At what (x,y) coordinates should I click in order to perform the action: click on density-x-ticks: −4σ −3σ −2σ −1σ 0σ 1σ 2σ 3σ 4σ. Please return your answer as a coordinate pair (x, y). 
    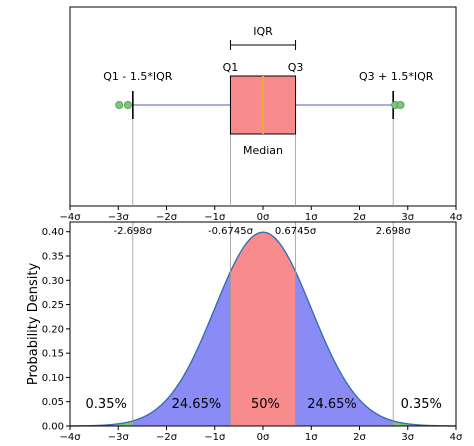
    Looking at the image, I should click on (261, 434).